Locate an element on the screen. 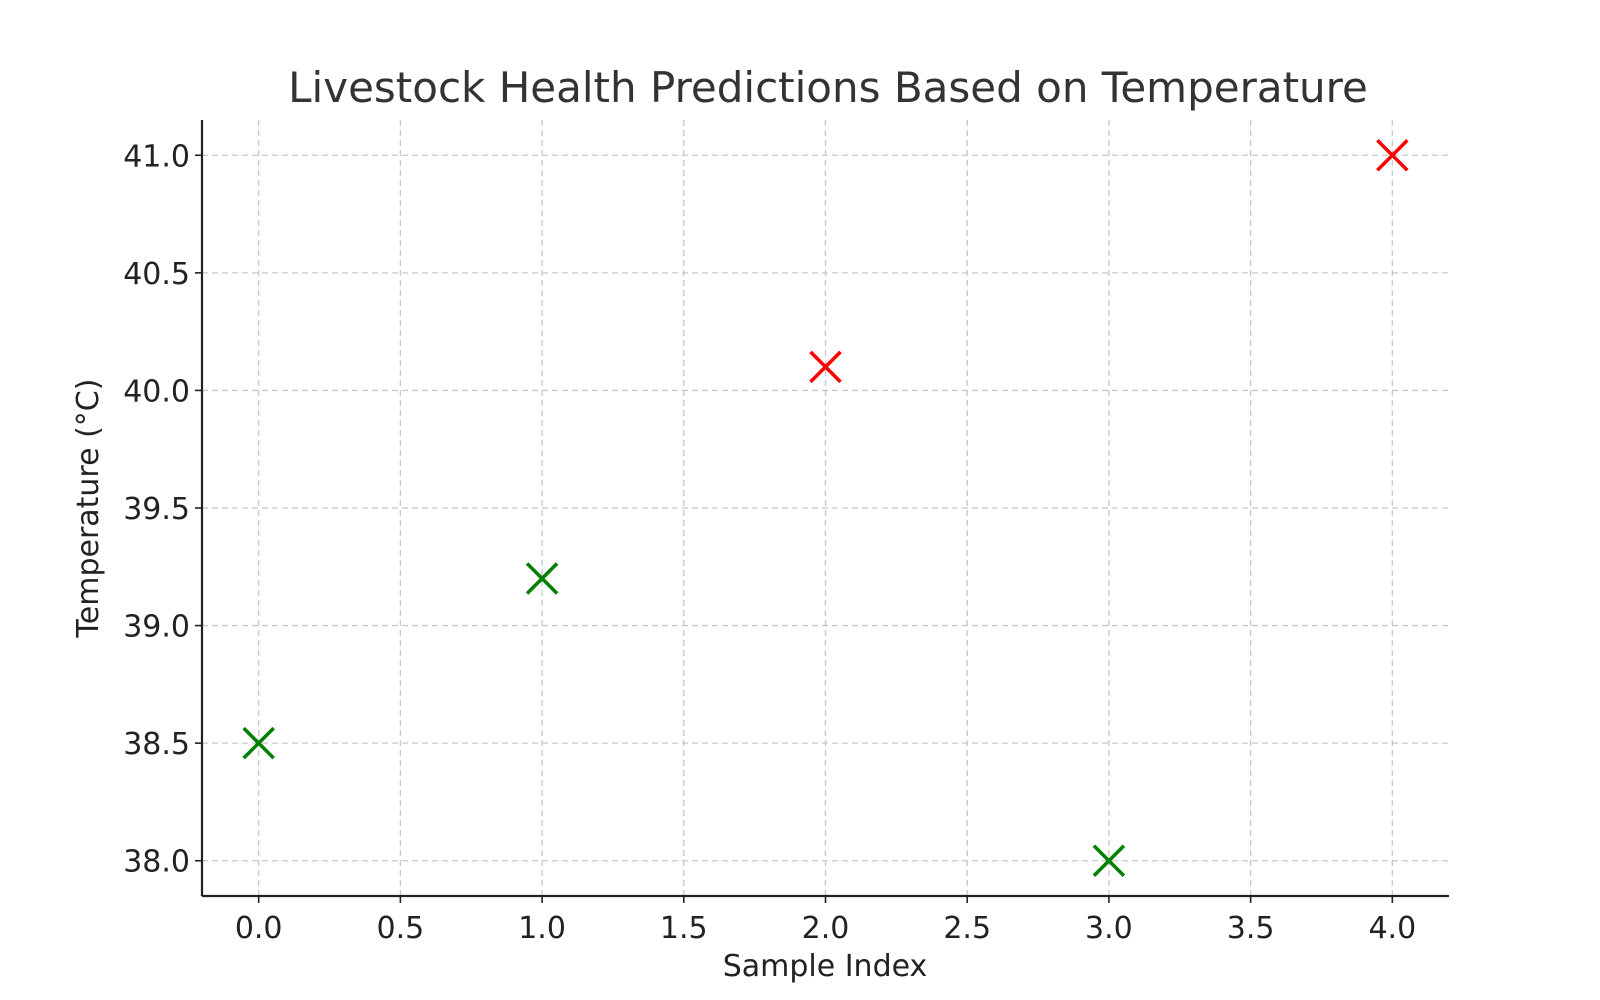 Image resolution: width=1600 pixels, height=1000 pixels. x-axis-ticks: 0.0 0.5 1.0 1.5 2.0 2.5 3.0 3.5 4.0 is located at coordinates (825, 921).